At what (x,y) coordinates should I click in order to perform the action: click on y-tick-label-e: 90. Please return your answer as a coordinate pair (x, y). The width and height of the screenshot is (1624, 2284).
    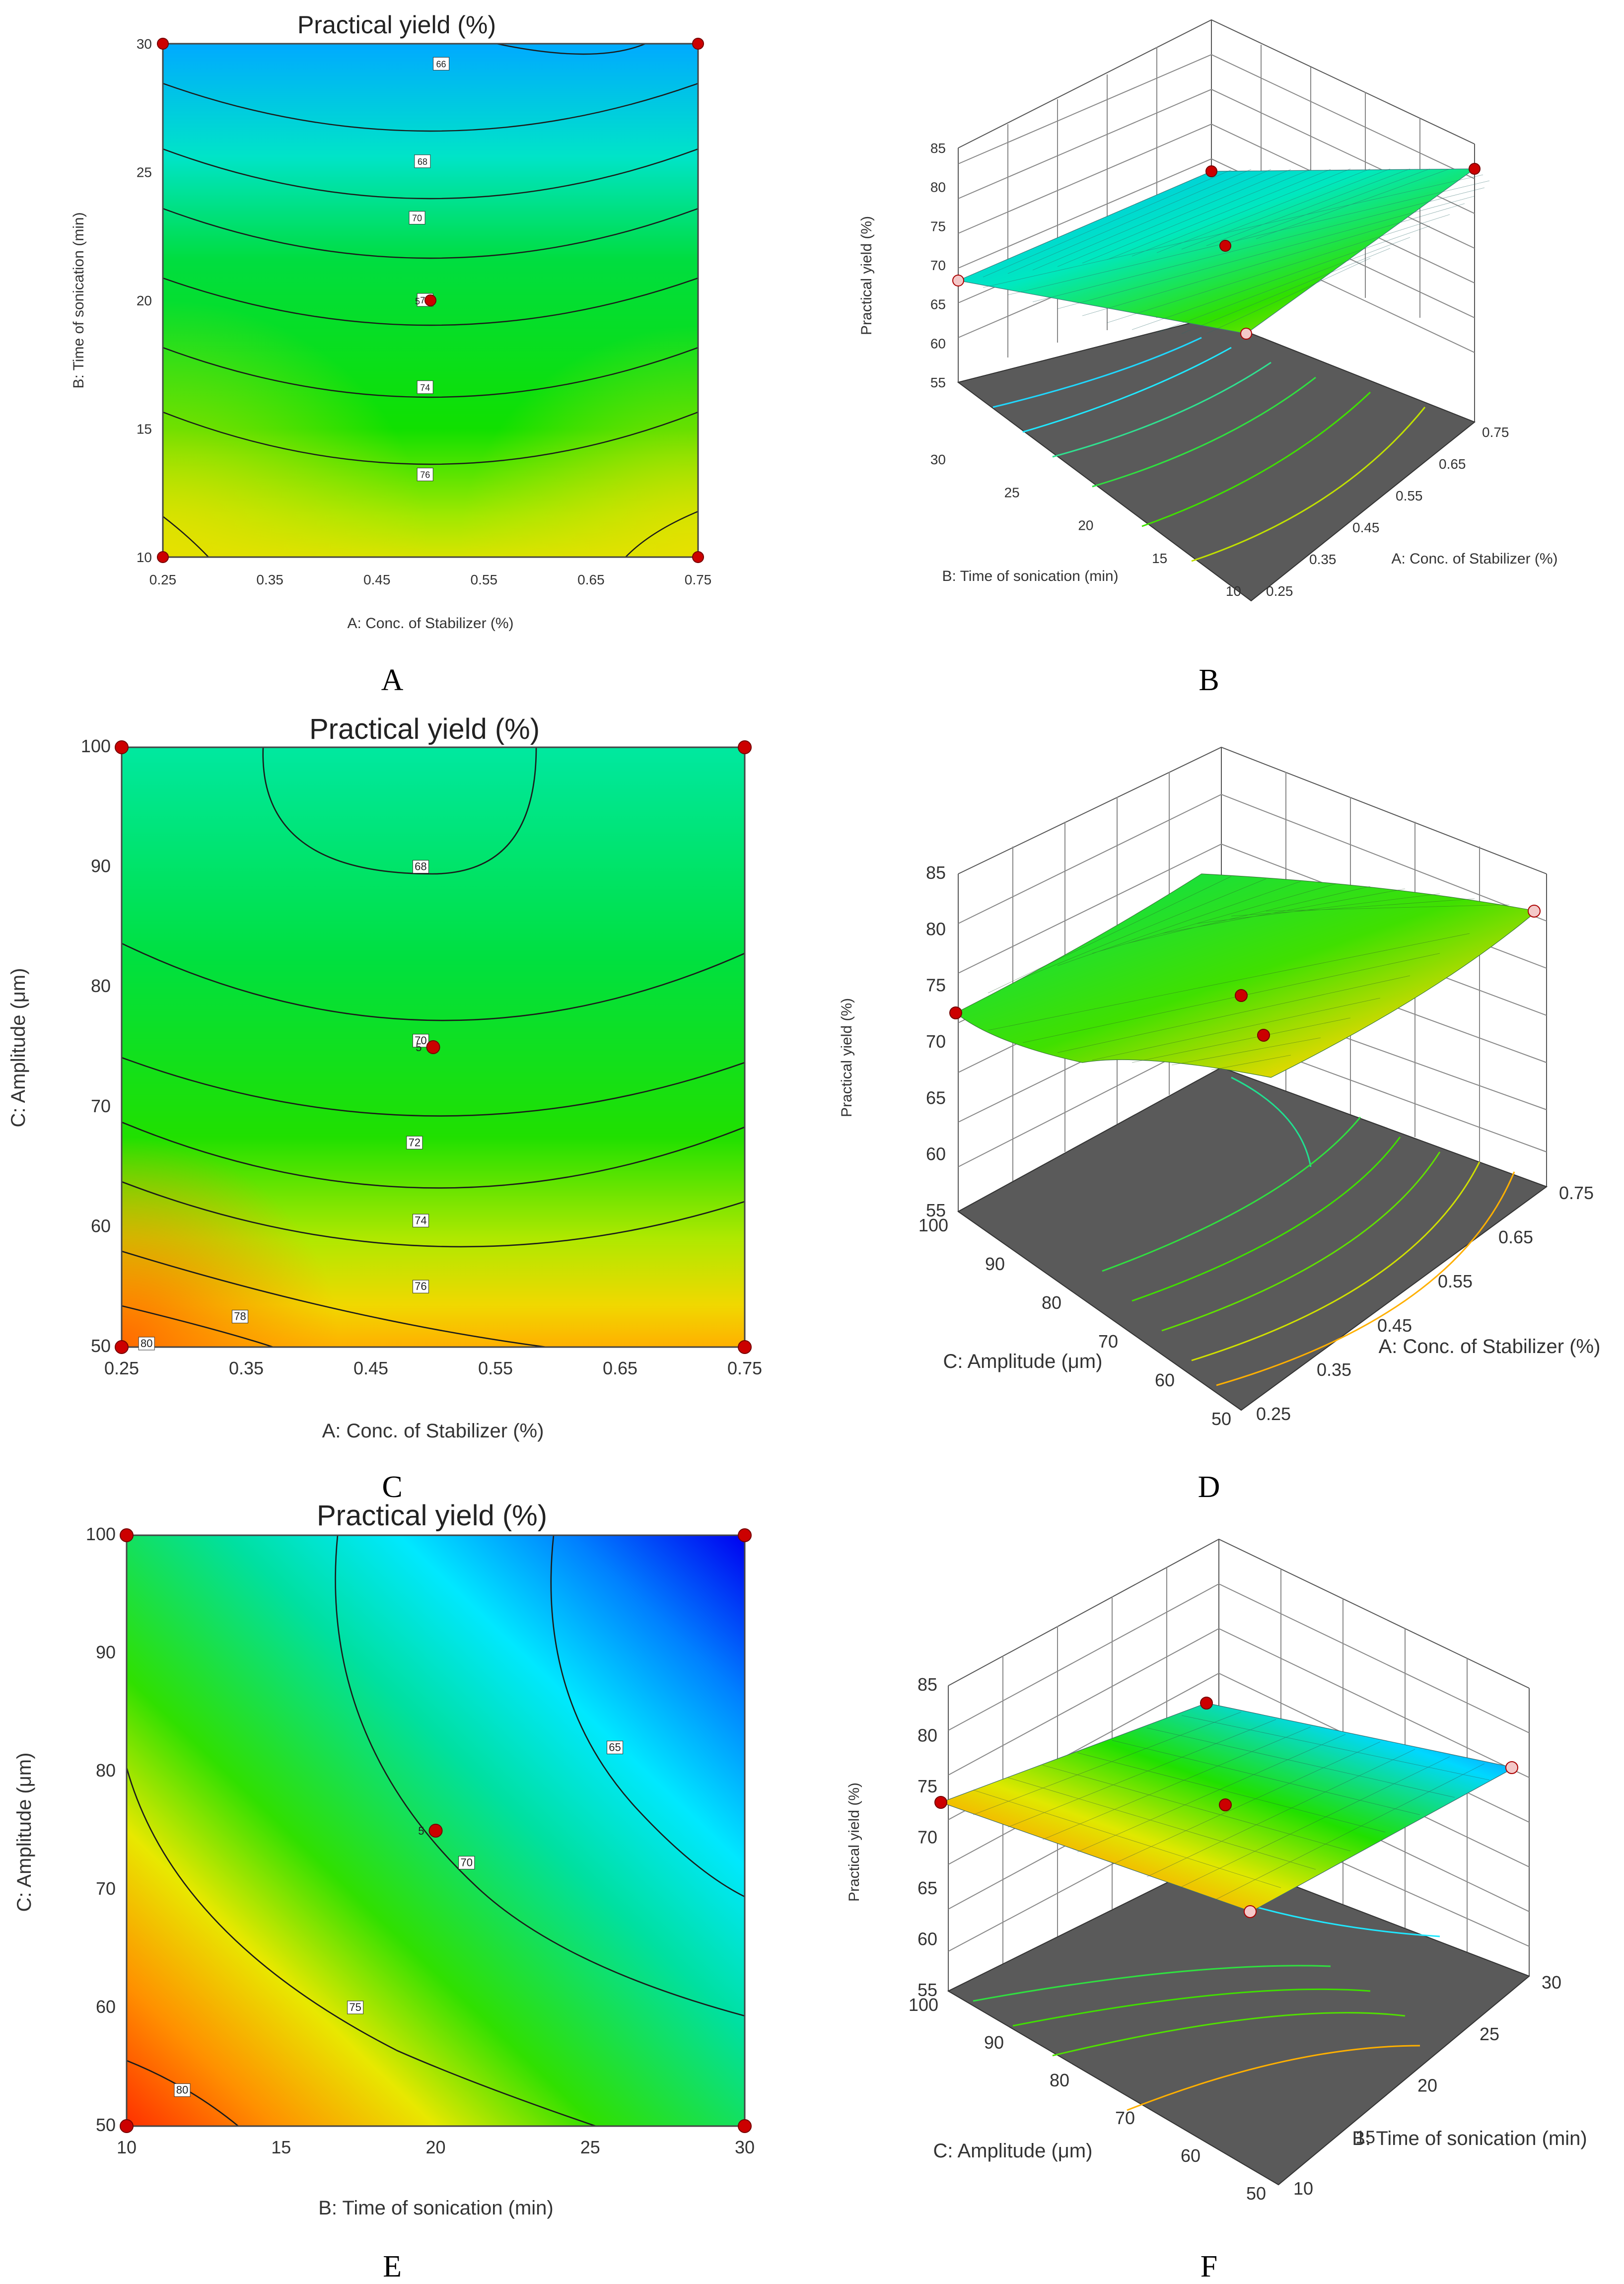
    Looking at the image, I should click on (106, 1652).